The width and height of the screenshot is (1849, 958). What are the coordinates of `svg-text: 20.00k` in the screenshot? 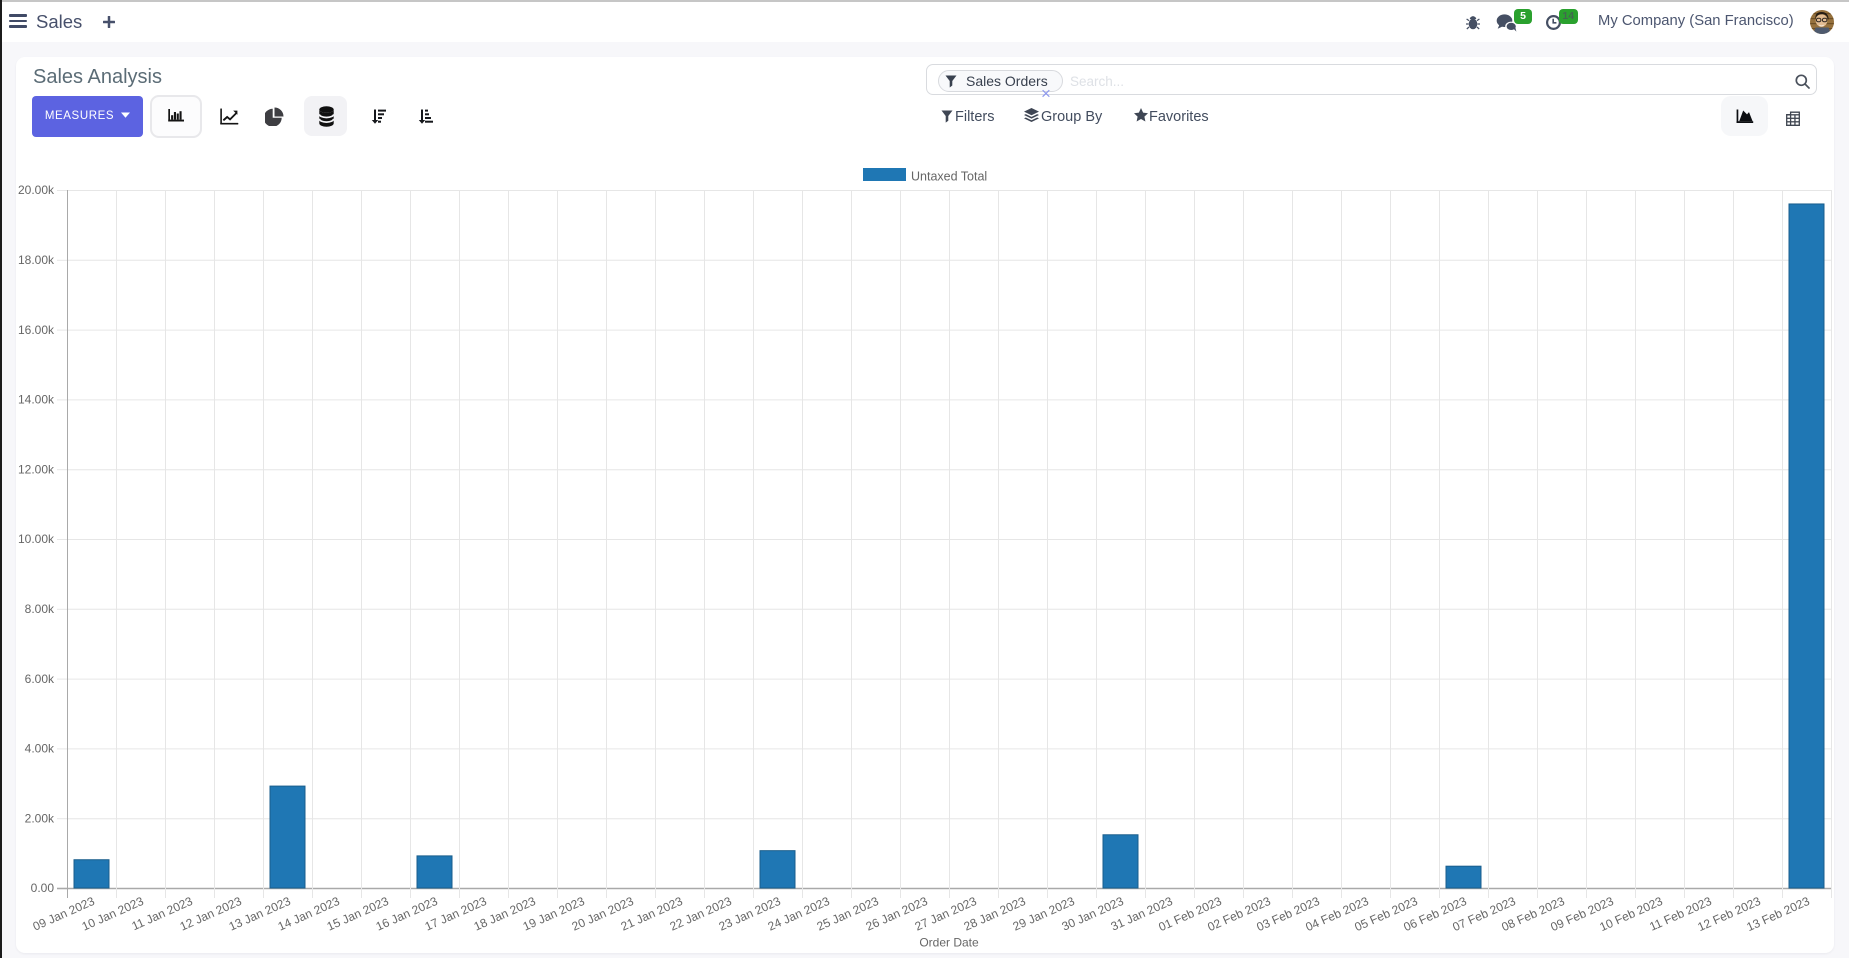 It's located at (36, 190).